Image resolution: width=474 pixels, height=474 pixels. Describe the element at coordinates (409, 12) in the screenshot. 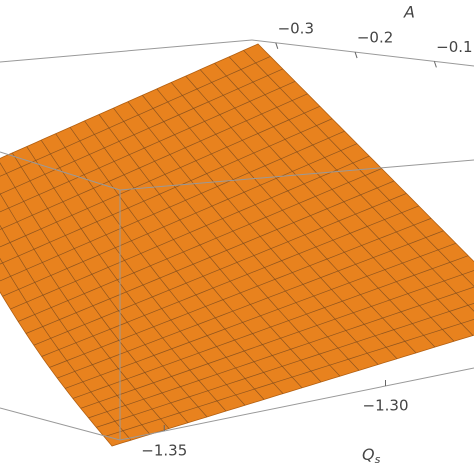

I see `y-axis-label: A` at that location.